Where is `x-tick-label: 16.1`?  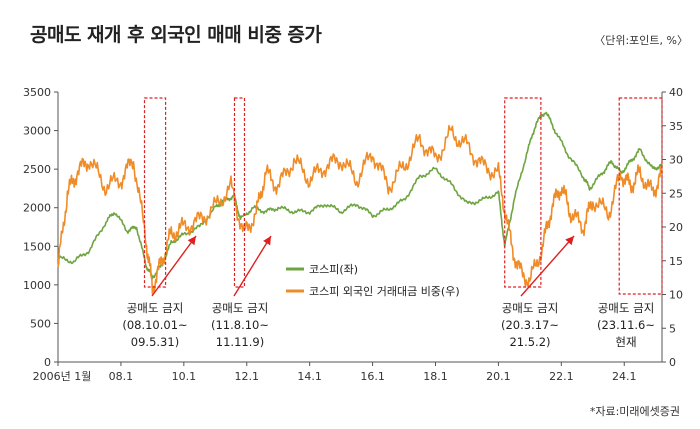
x-tick-label: 16.1 is located at coordinates (372, 376).